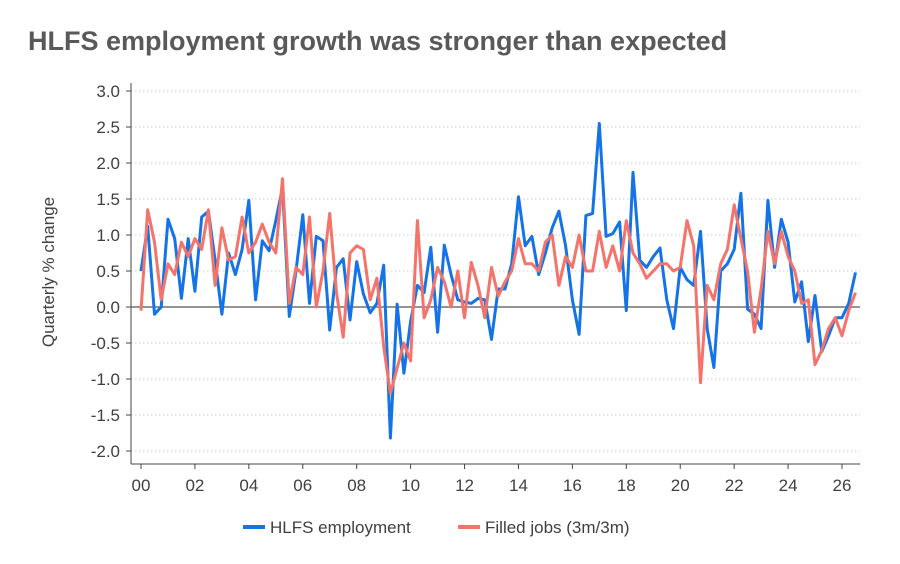  What do you see at coordinates (108, 127) in the screenshot?
I see `y-tick-label: 2.5` at bounding box center [108, 127].